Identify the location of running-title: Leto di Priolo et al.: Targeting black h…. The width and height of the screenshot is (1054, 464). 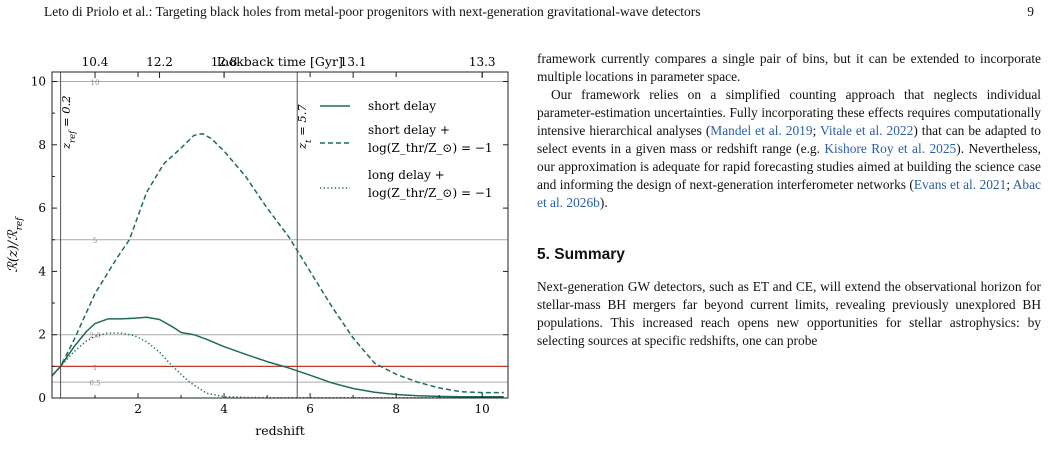
(372, 11).